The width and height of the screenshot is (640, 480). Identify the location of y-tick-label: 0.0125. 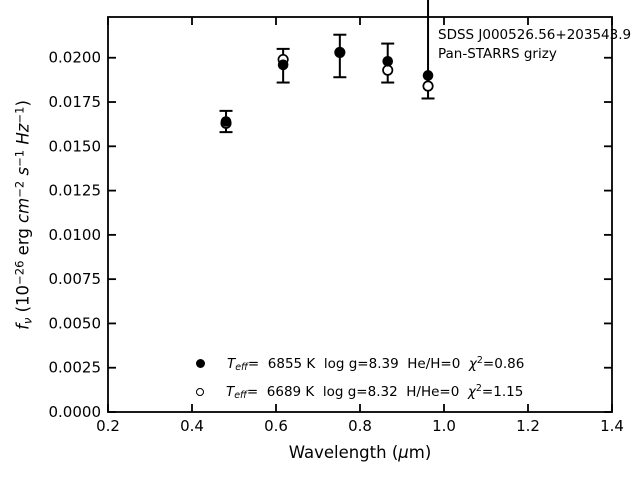
(75, 191).